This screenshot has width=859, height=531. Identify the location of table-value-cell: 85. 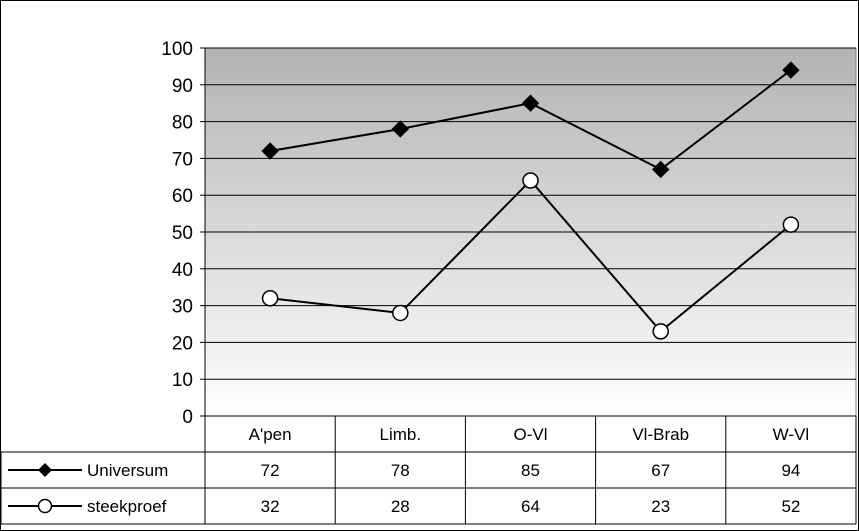
(530, 470).